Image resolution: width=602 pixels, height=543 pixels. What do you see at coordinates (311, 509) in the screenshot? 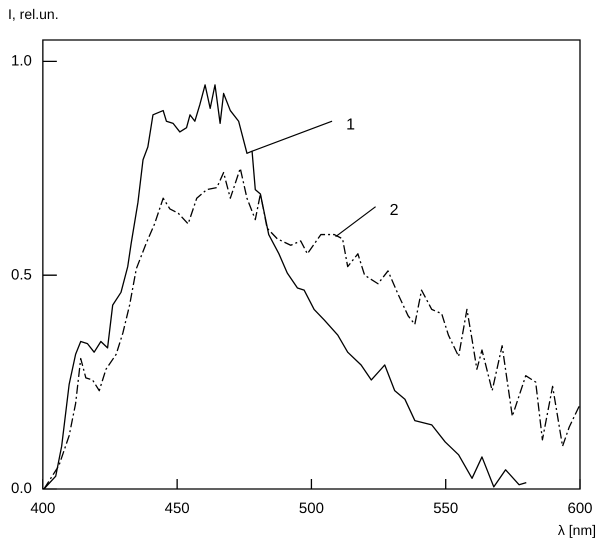
I see `x-tick-label: 500` at bounding box center [311, 509].